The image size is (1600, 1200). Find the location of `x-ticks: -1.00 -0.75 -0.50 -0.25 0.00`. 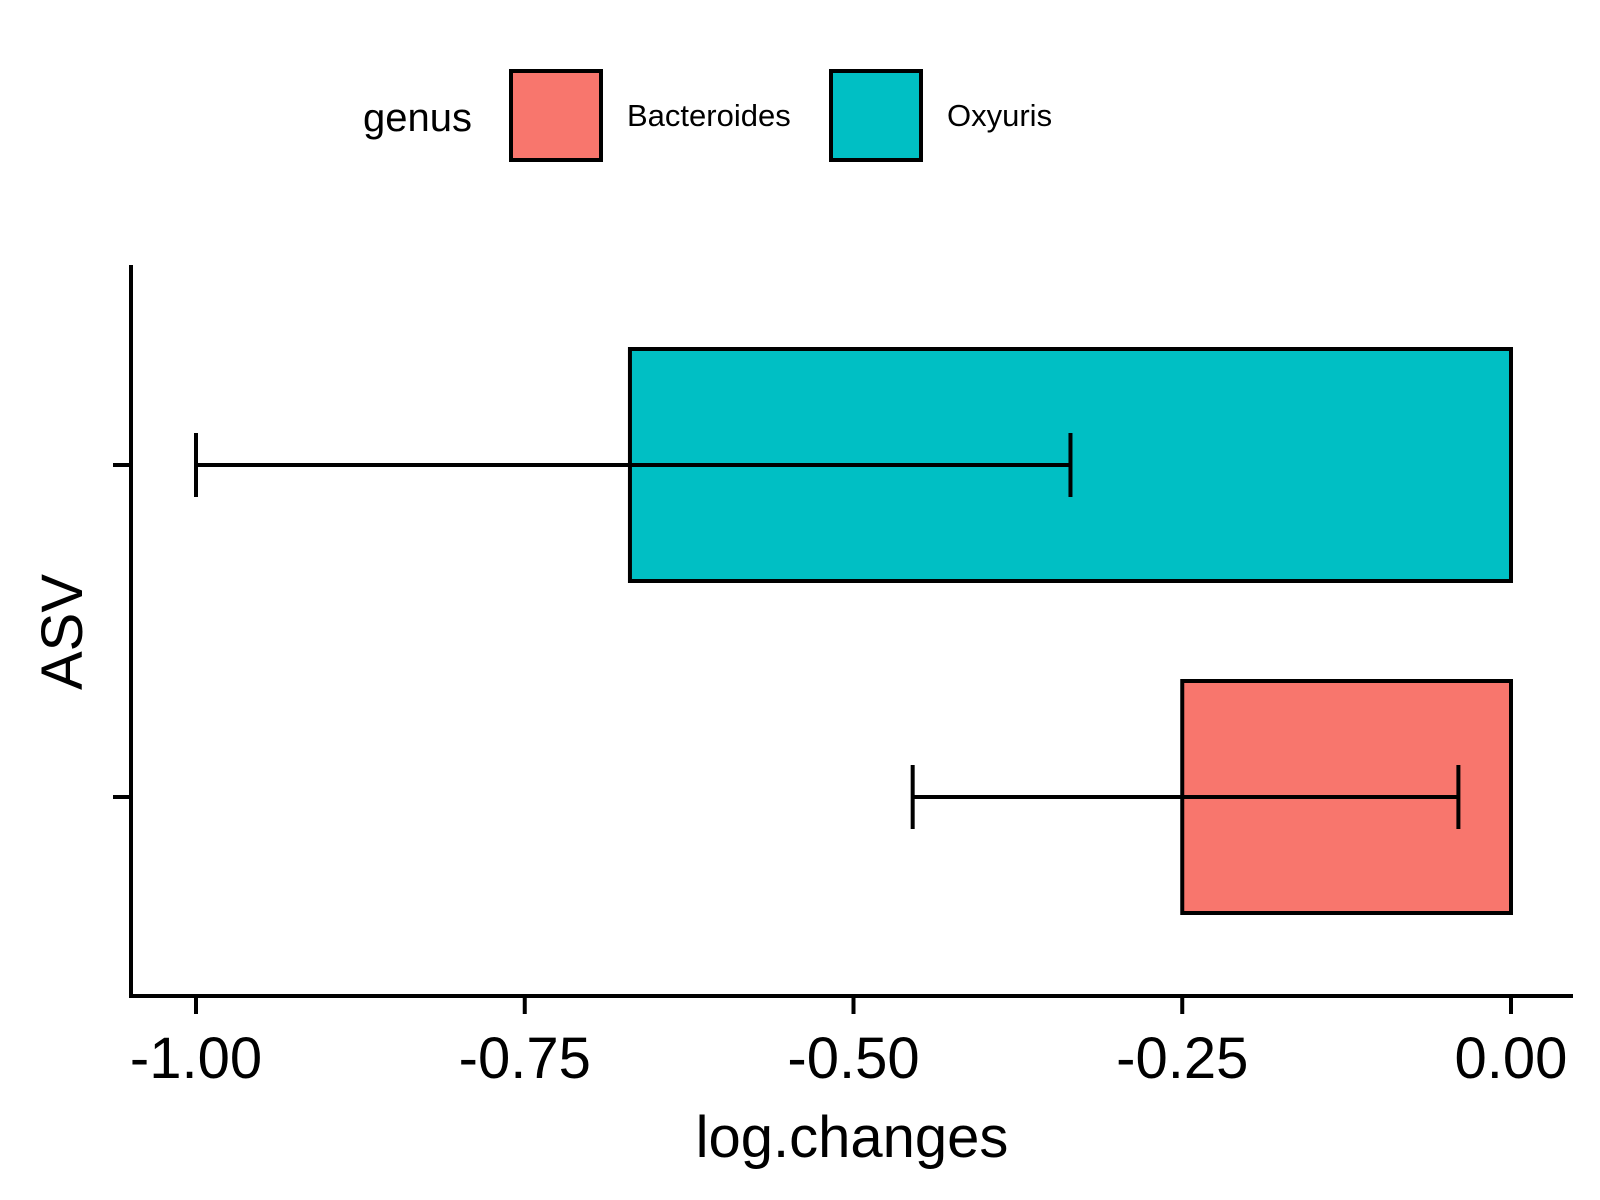

x-ticks: -1.00 -0.75 -0.50 -0.25 0.00 is located at coordinates (849, 1043).